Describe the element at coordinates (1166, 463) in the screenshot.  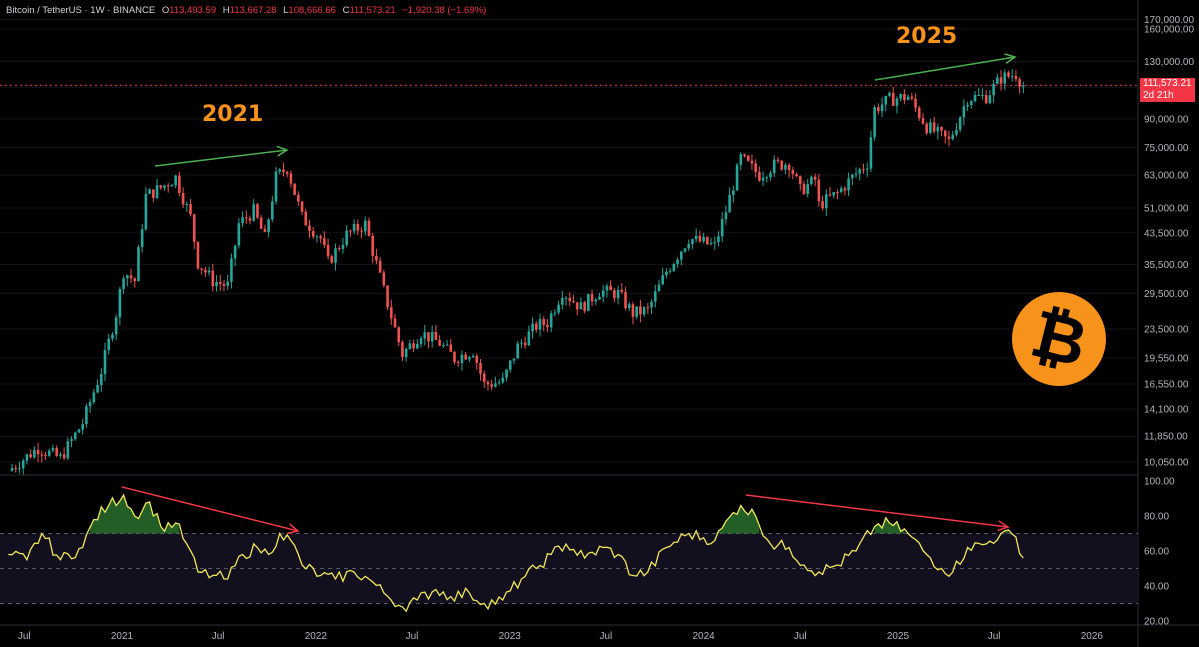
I see `price-tick-label: 10,050.00` at that location.